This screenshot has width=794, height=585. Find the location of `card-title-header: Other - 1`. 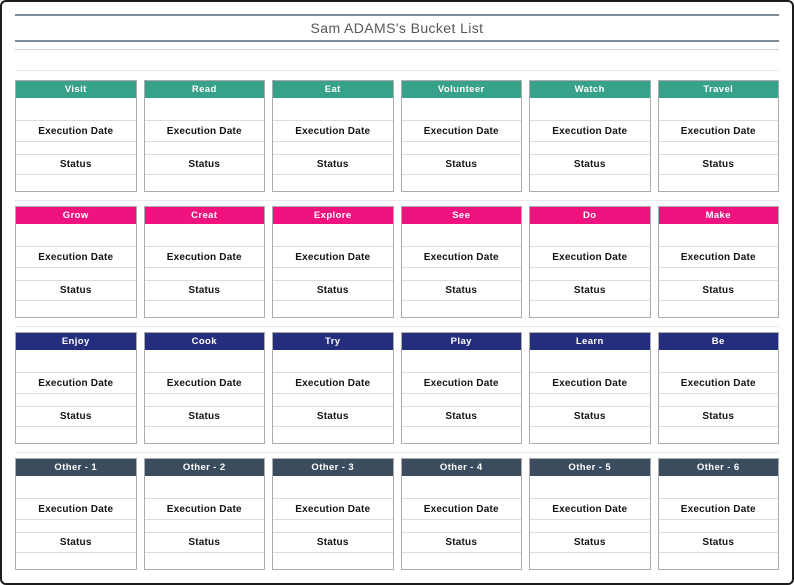

card-title-header: Other - 1 is located at coordinates (76, 467).